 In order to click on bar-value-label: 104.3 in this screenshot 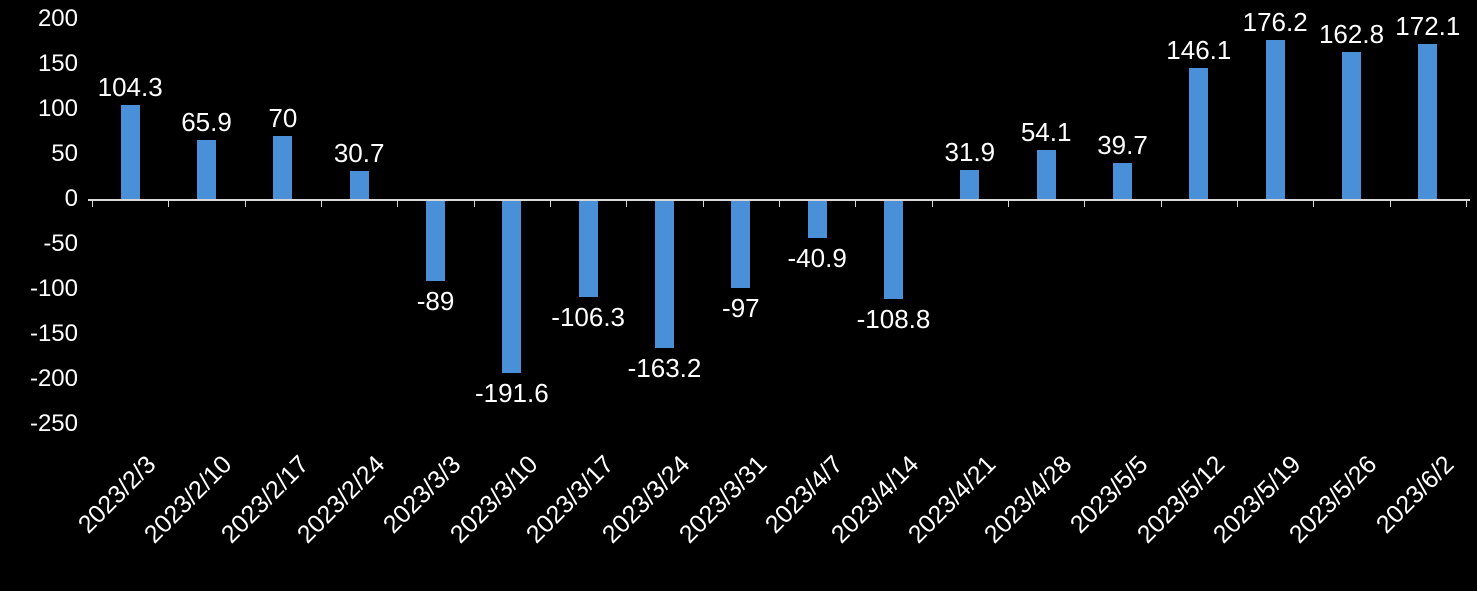, I will do `click(130, 87)`.